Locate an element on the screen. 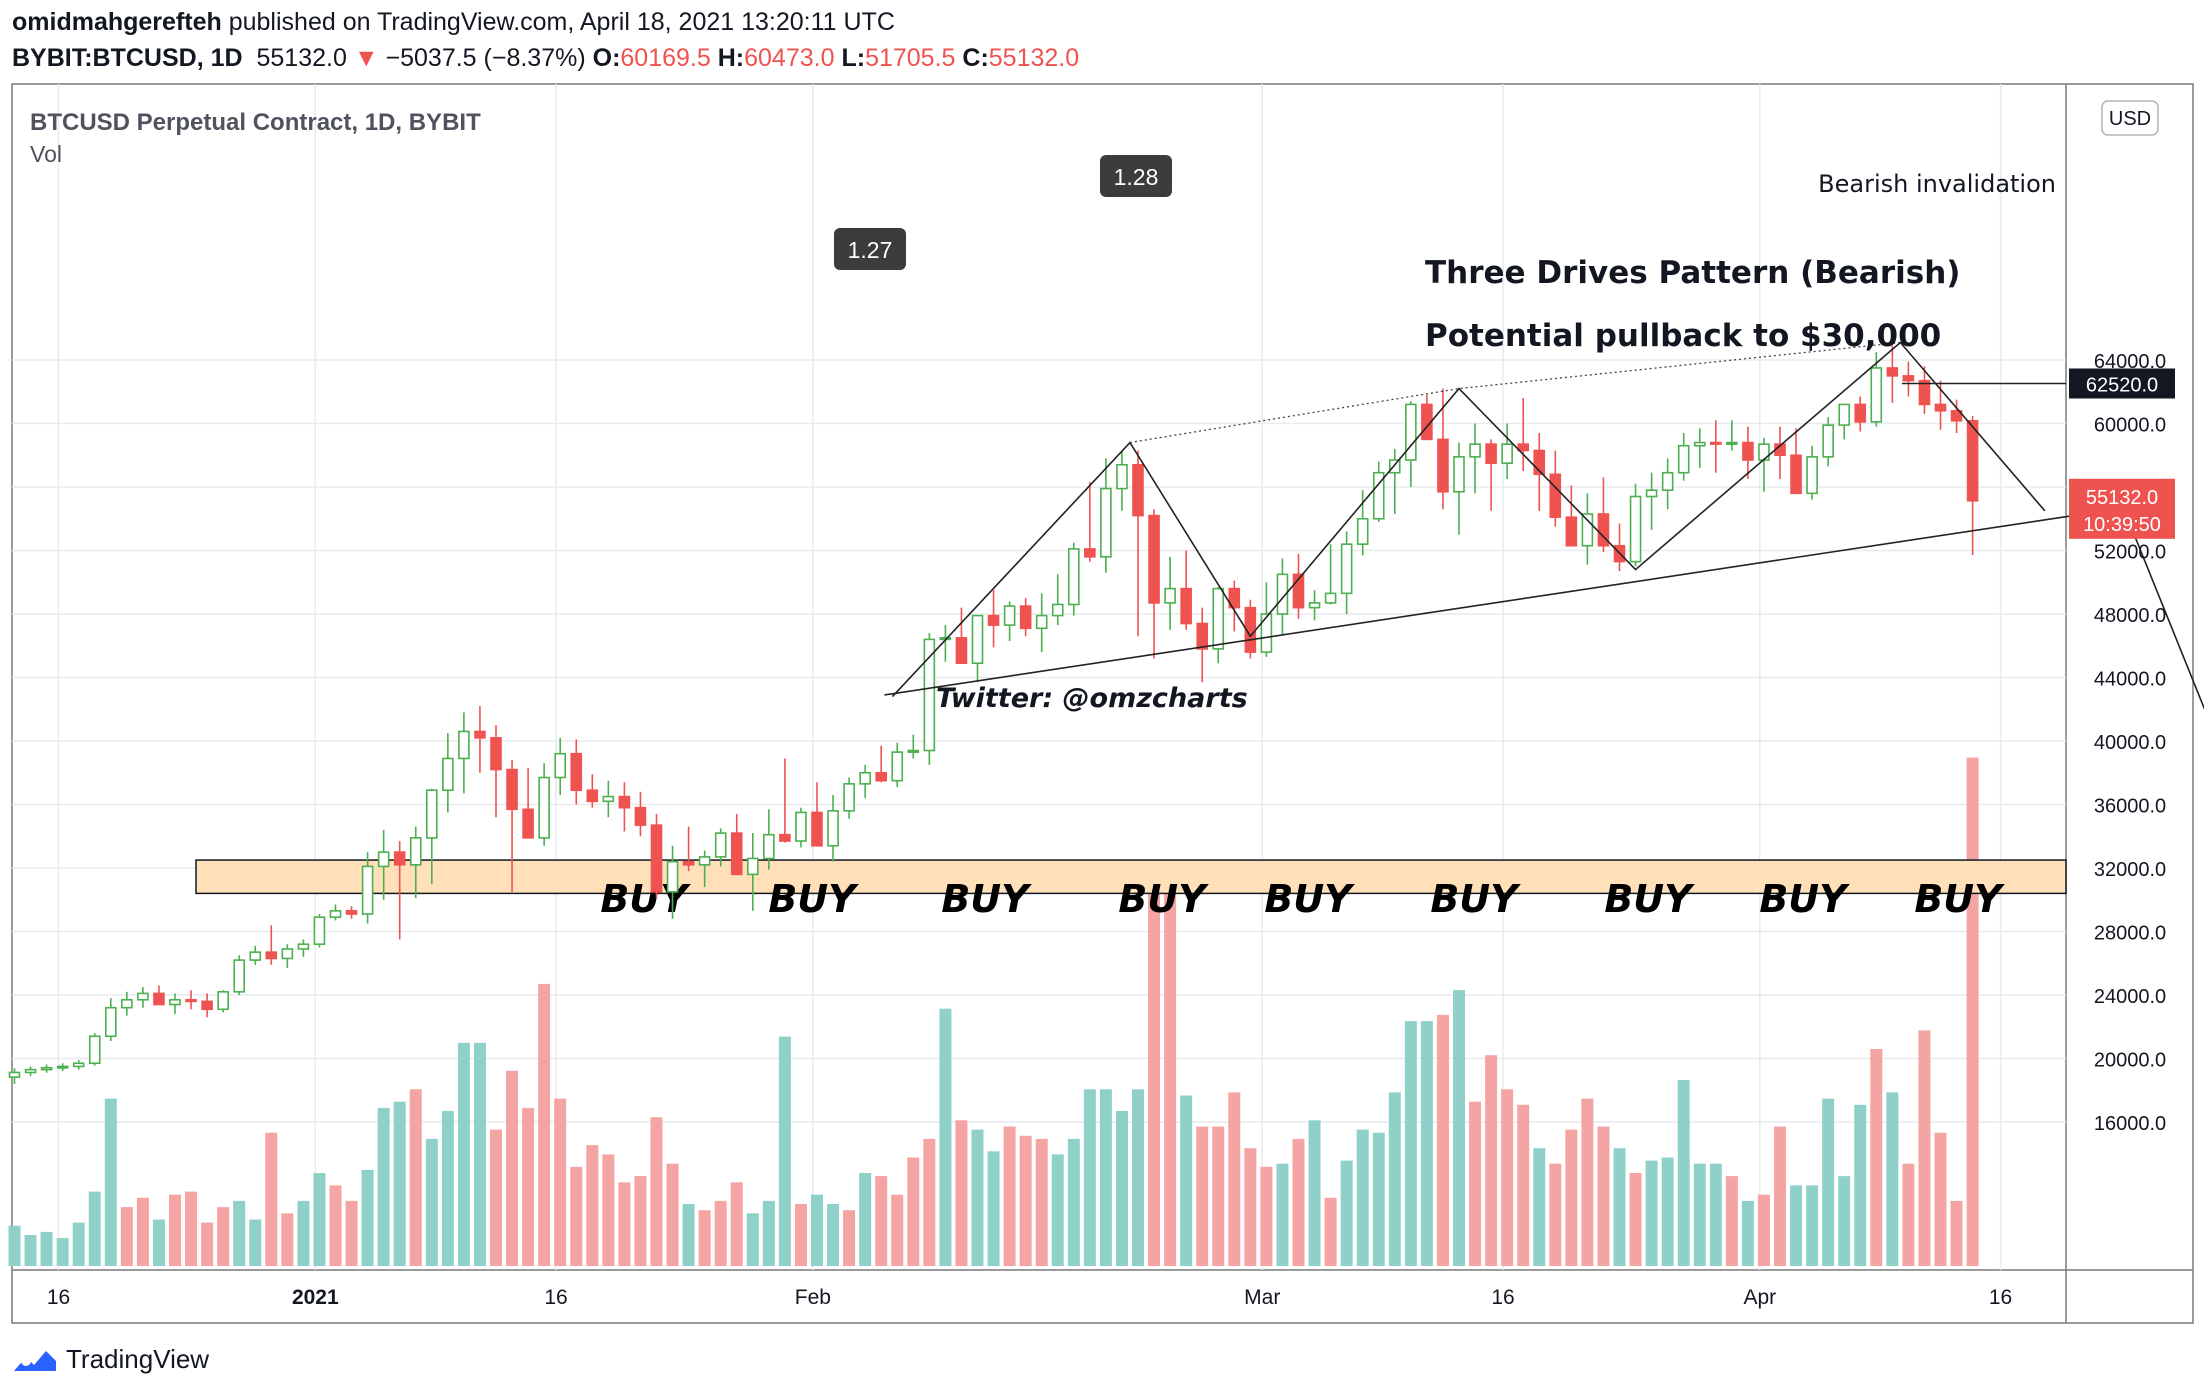  publisher-name: omidmahgerefteh is located at coordinates (117, 22).